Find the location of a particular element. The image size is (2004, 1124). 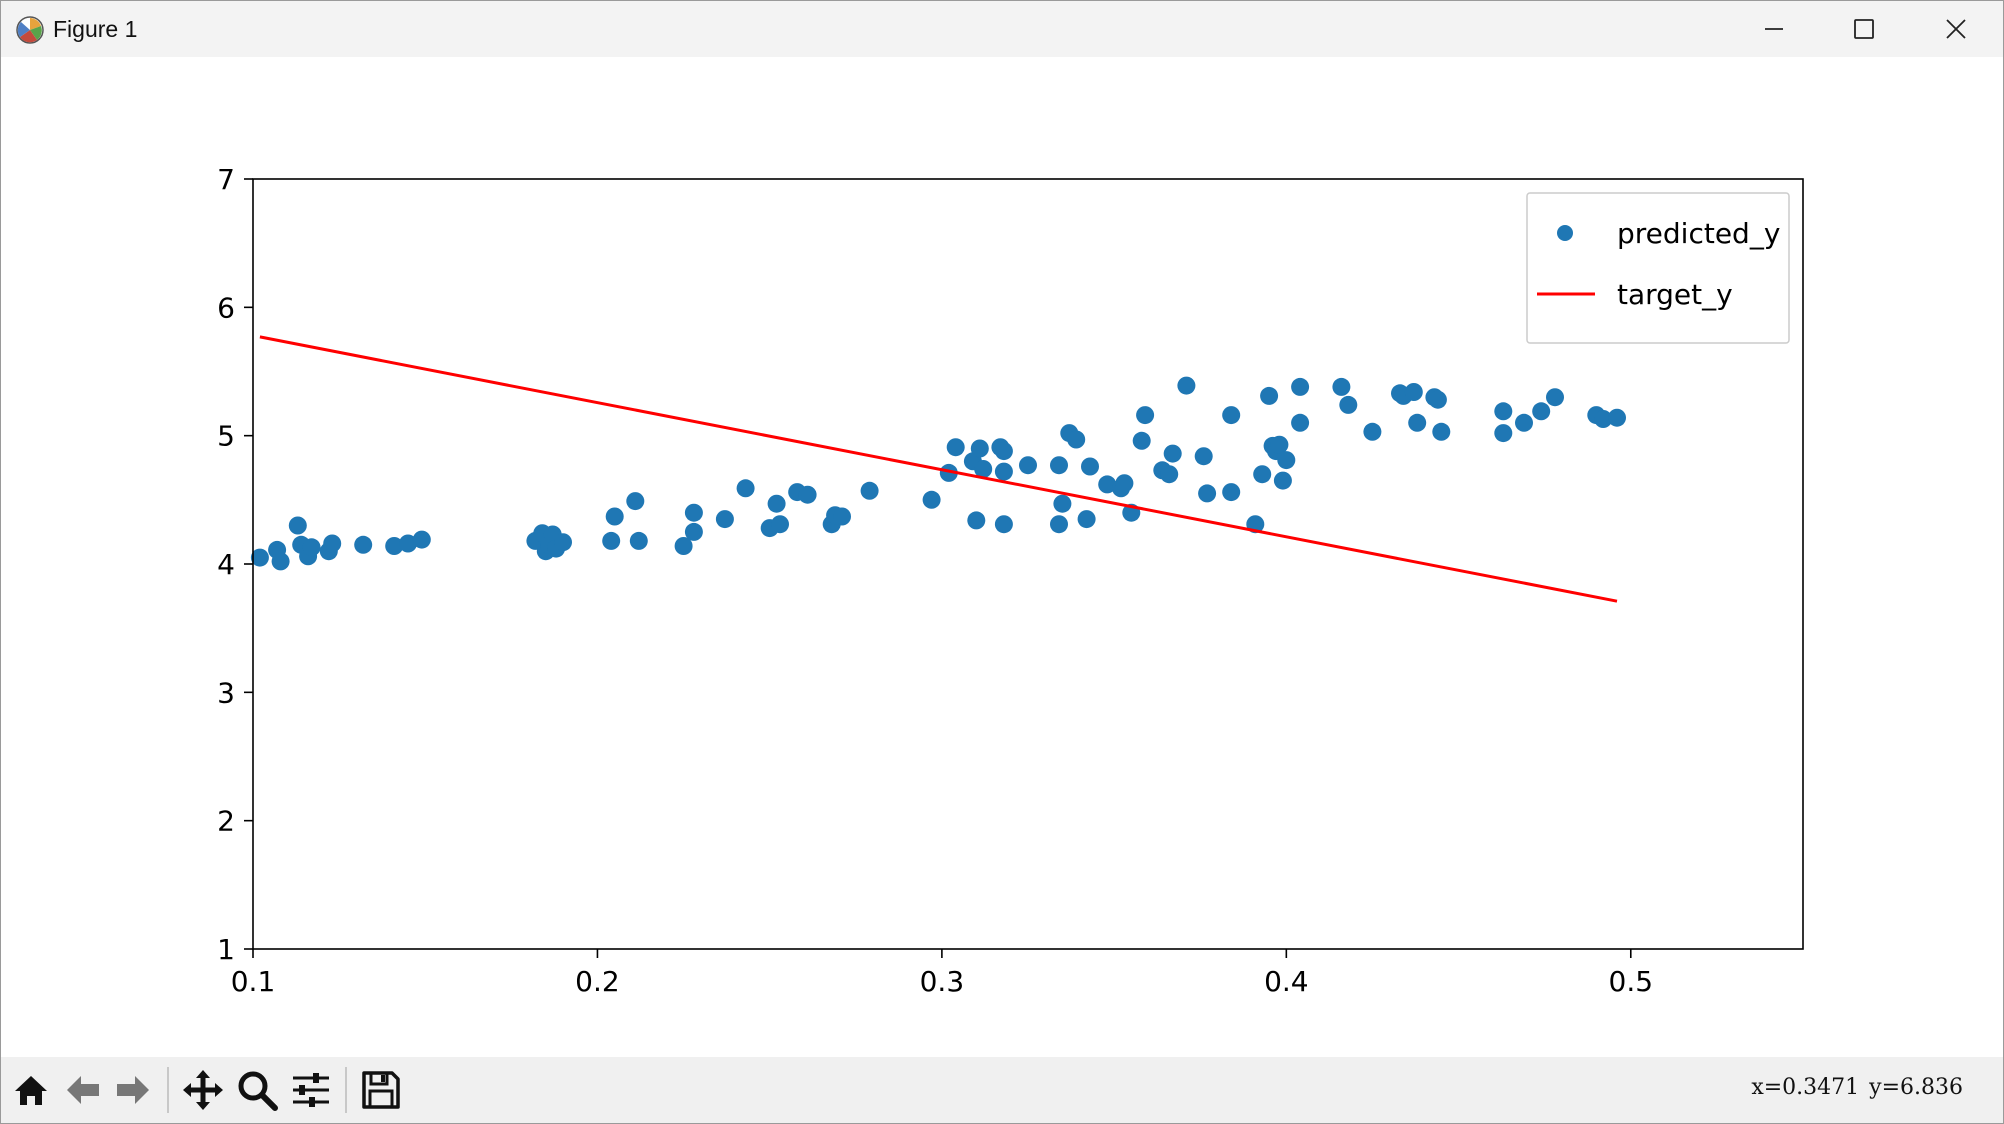

maximize-icon is located at coordinates (1864, 29).